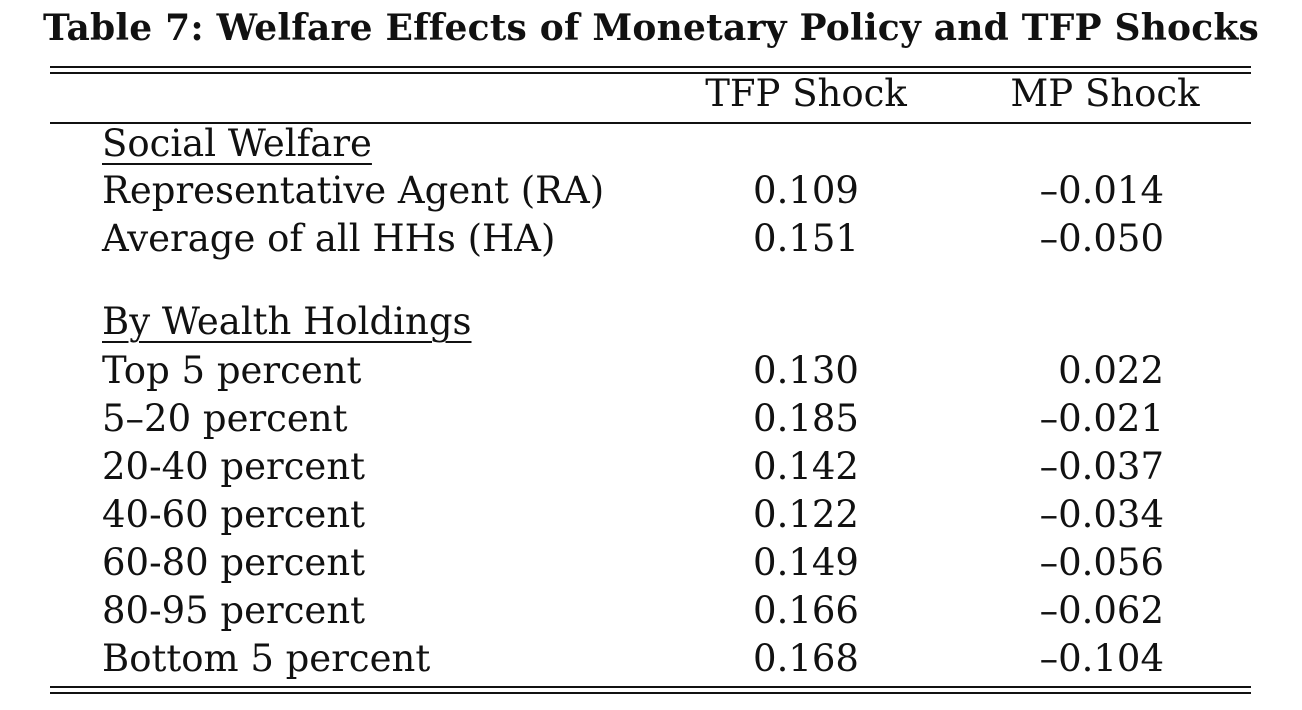  I want to click on row-label: Average of all HHs (HA), so click(329, 238).